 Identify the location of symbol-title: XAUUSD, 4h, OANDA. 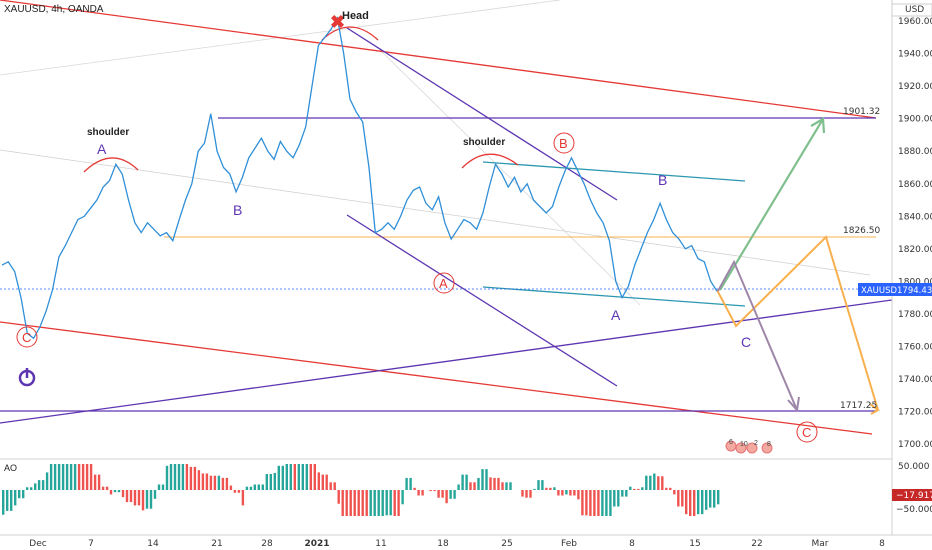
(54, 9).